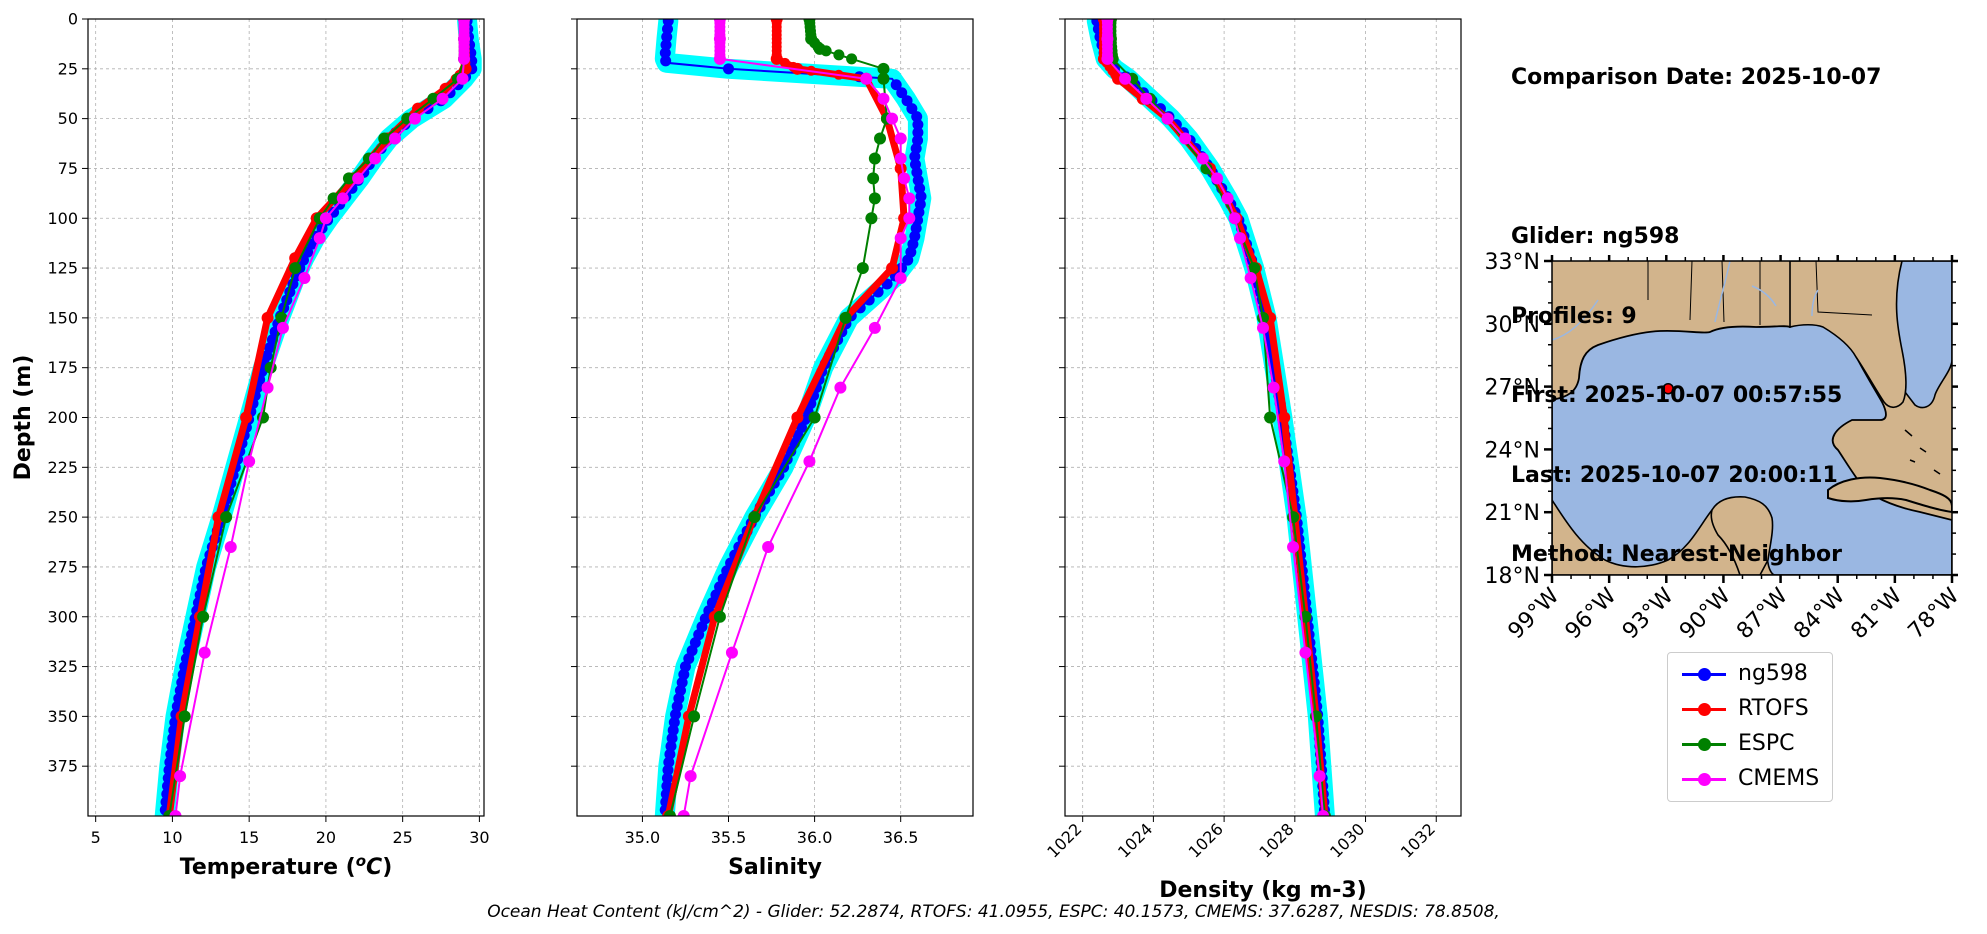 The image size is (1987, 934). Describe the element at coordinates (1742, 535) in the screenshot. I see `map-yucatan` at that location.